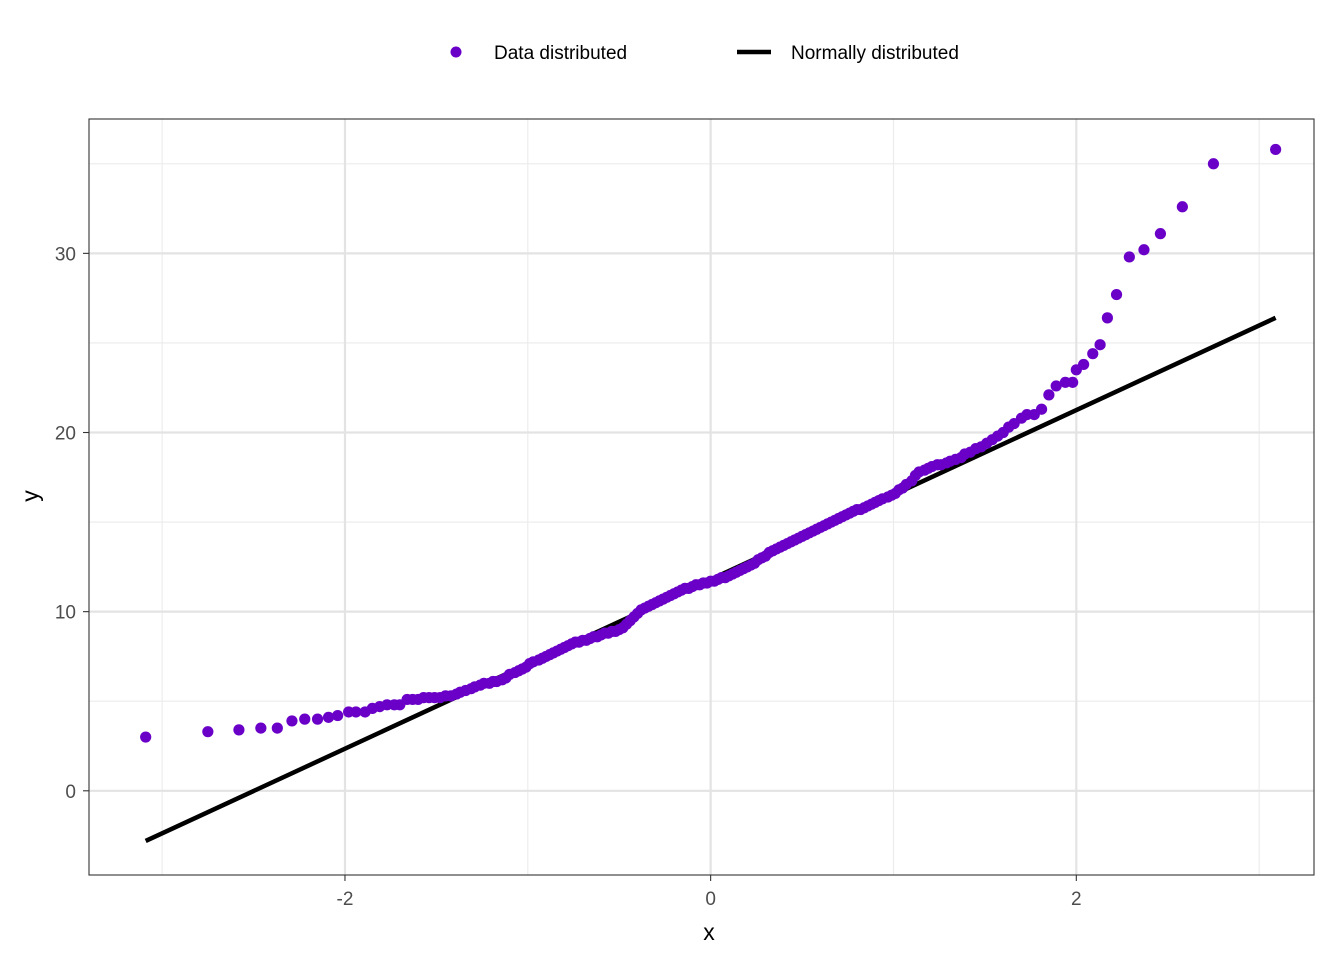 The image size is (1344, 960). I want to click on legend: Data distributed Normally distributed, so click(704, 53).